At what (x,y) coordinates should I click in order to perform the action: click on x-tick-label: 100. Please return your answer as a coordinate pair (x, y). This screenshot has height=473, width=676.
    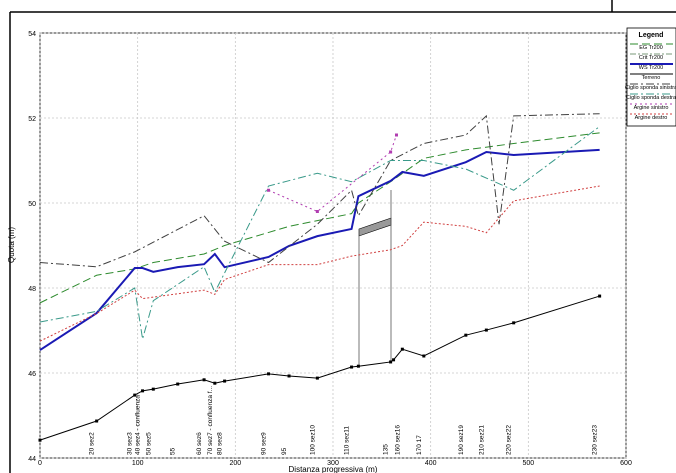
    Looking at the image, I should click on (138, 463).